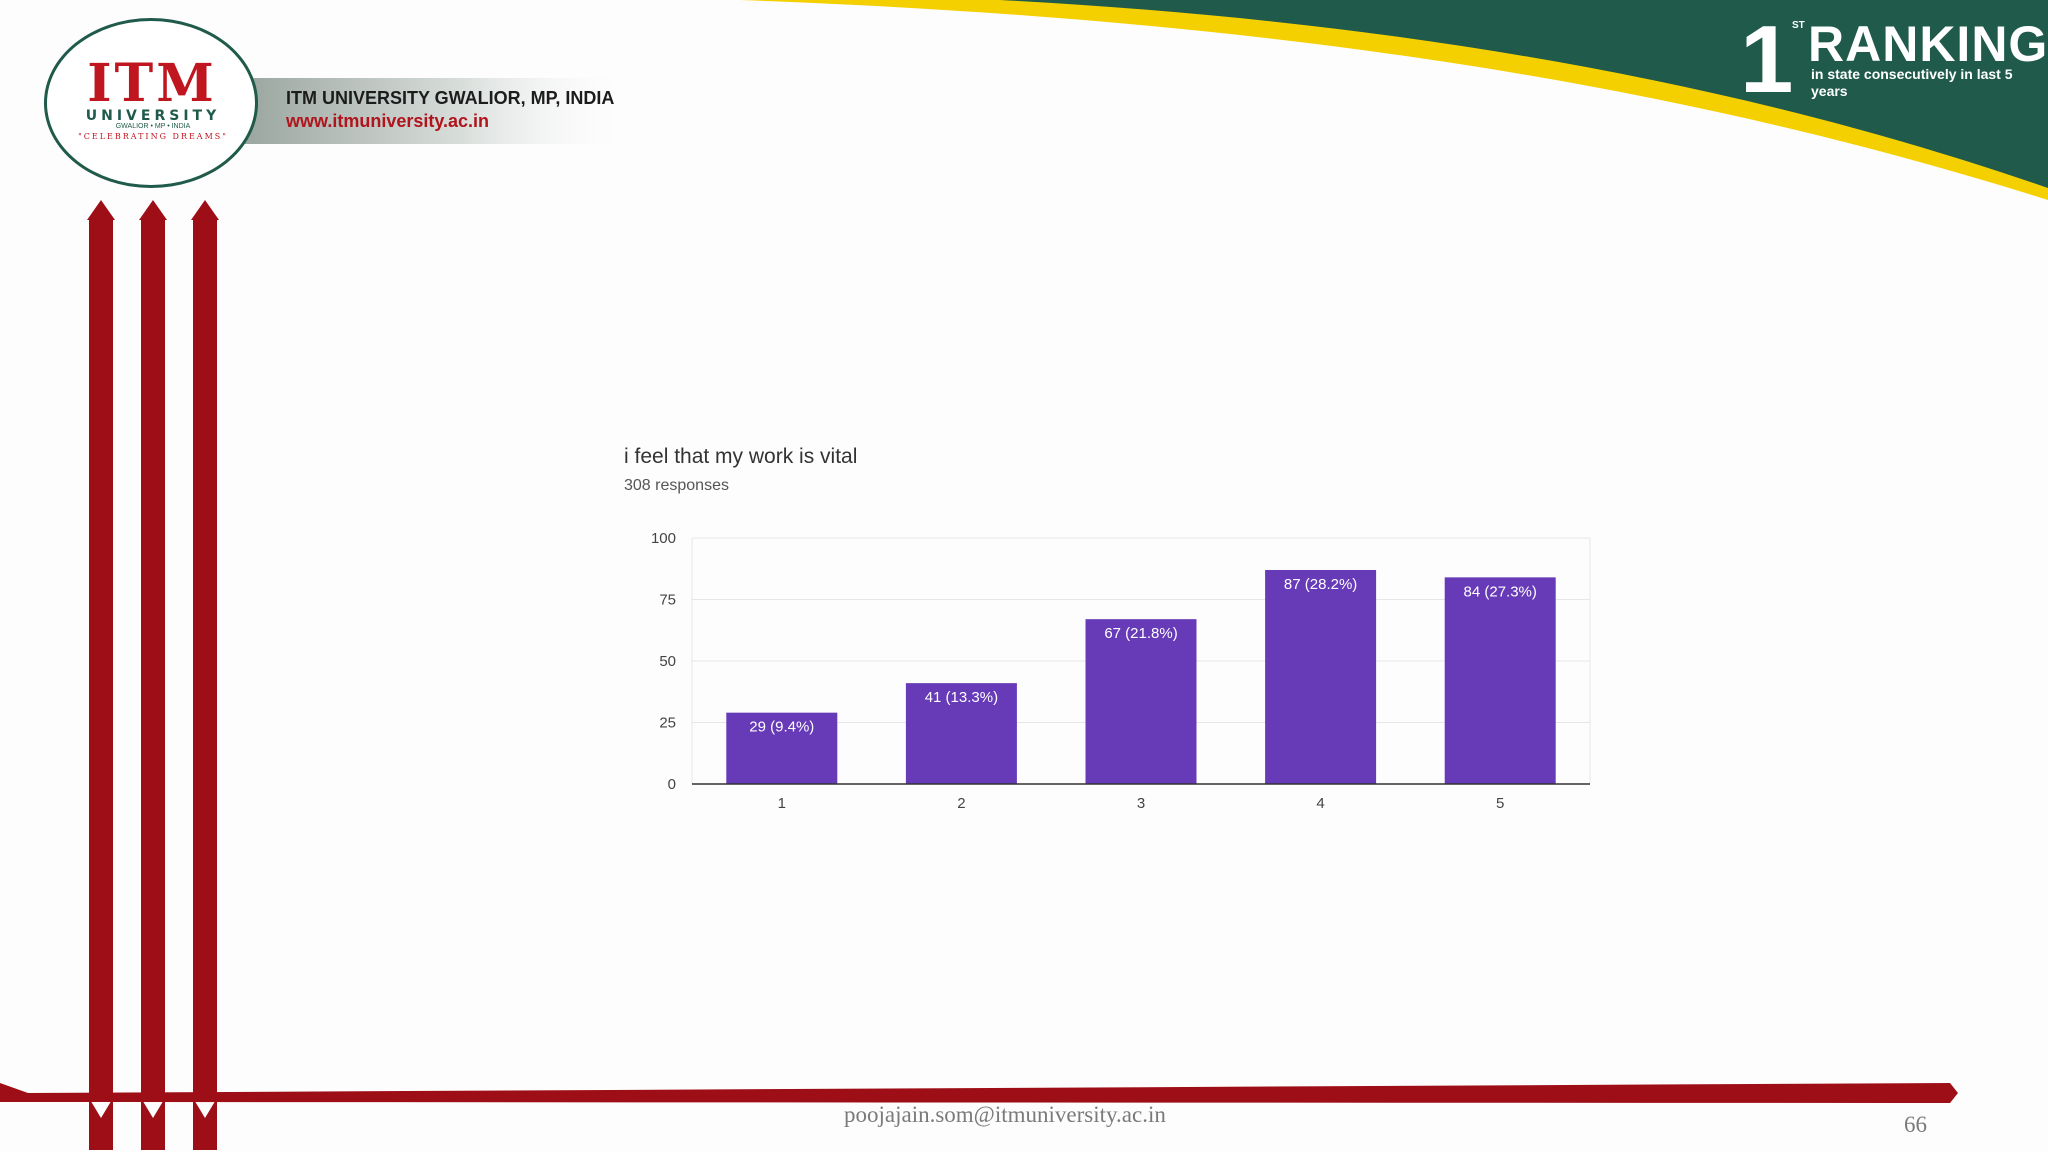  What do you see at coordinates (153, 116) in the screenshot?
I see `logo-university: UNIVERSITY` at bounding box center [153, 116].